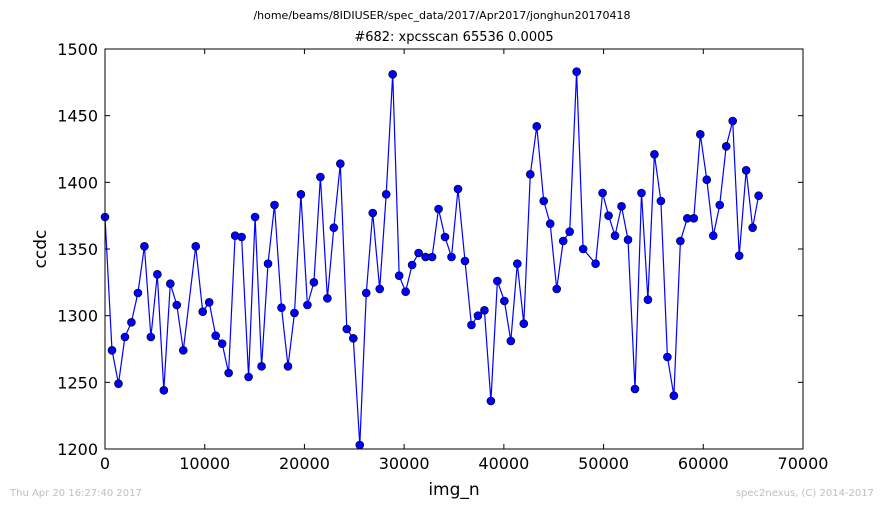 The image size is (884, 509). I want to click on y-axis-label: ccdc, so click(41, 249).